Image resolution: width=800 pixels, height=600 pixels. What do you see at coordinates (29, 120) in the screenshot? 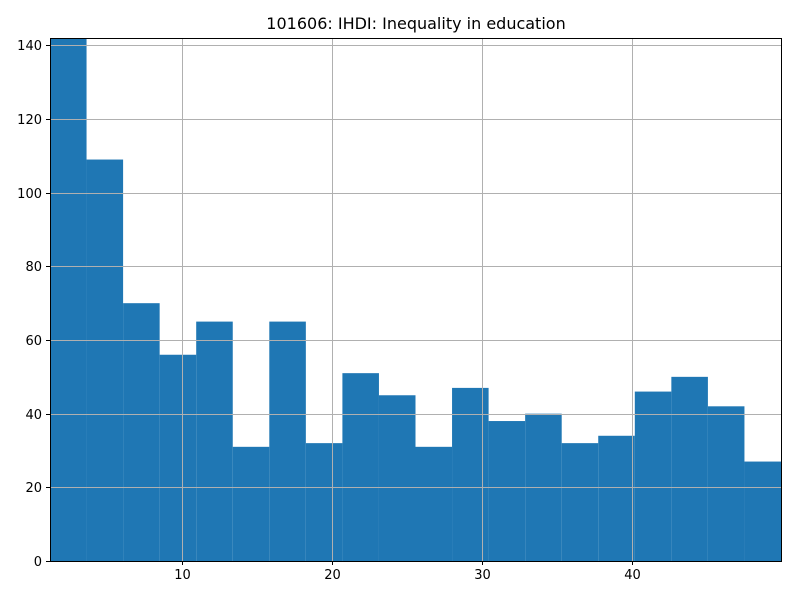
I see `y-tick-label: 120` at bounding box center [29, 120].